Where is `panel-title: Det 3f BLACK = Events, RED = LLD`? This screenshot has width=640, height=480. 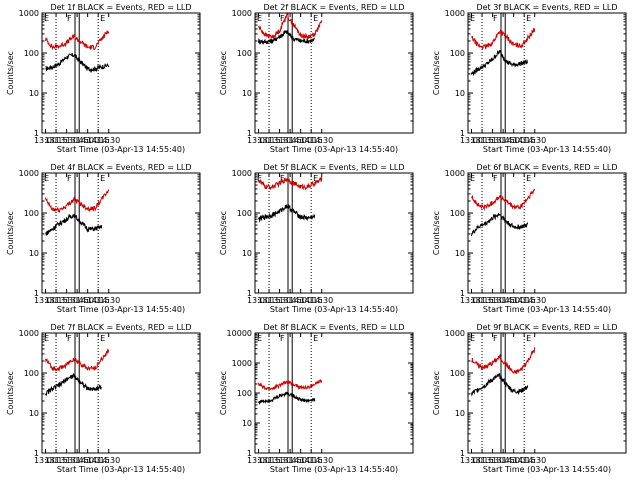
panel-title: Det 3f BLACK = Events, RED = LLD is located at coordinates (546, 7).